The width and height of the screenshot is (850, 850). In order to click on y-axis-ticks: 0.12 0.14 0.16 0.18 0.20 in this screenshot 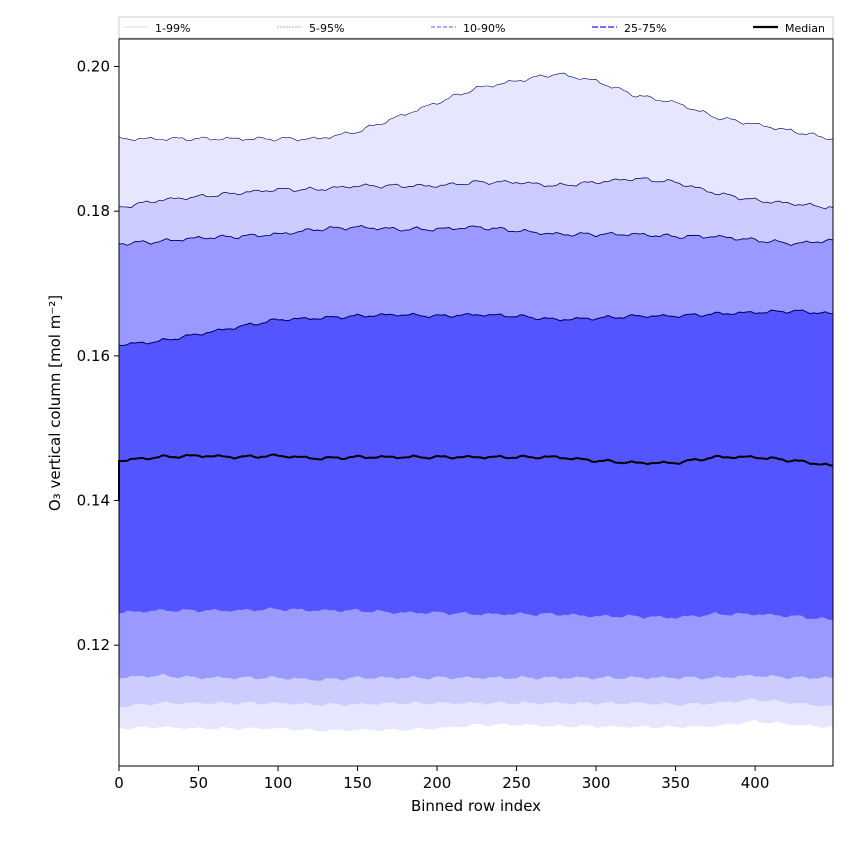, I will do `click(98, 355)`.